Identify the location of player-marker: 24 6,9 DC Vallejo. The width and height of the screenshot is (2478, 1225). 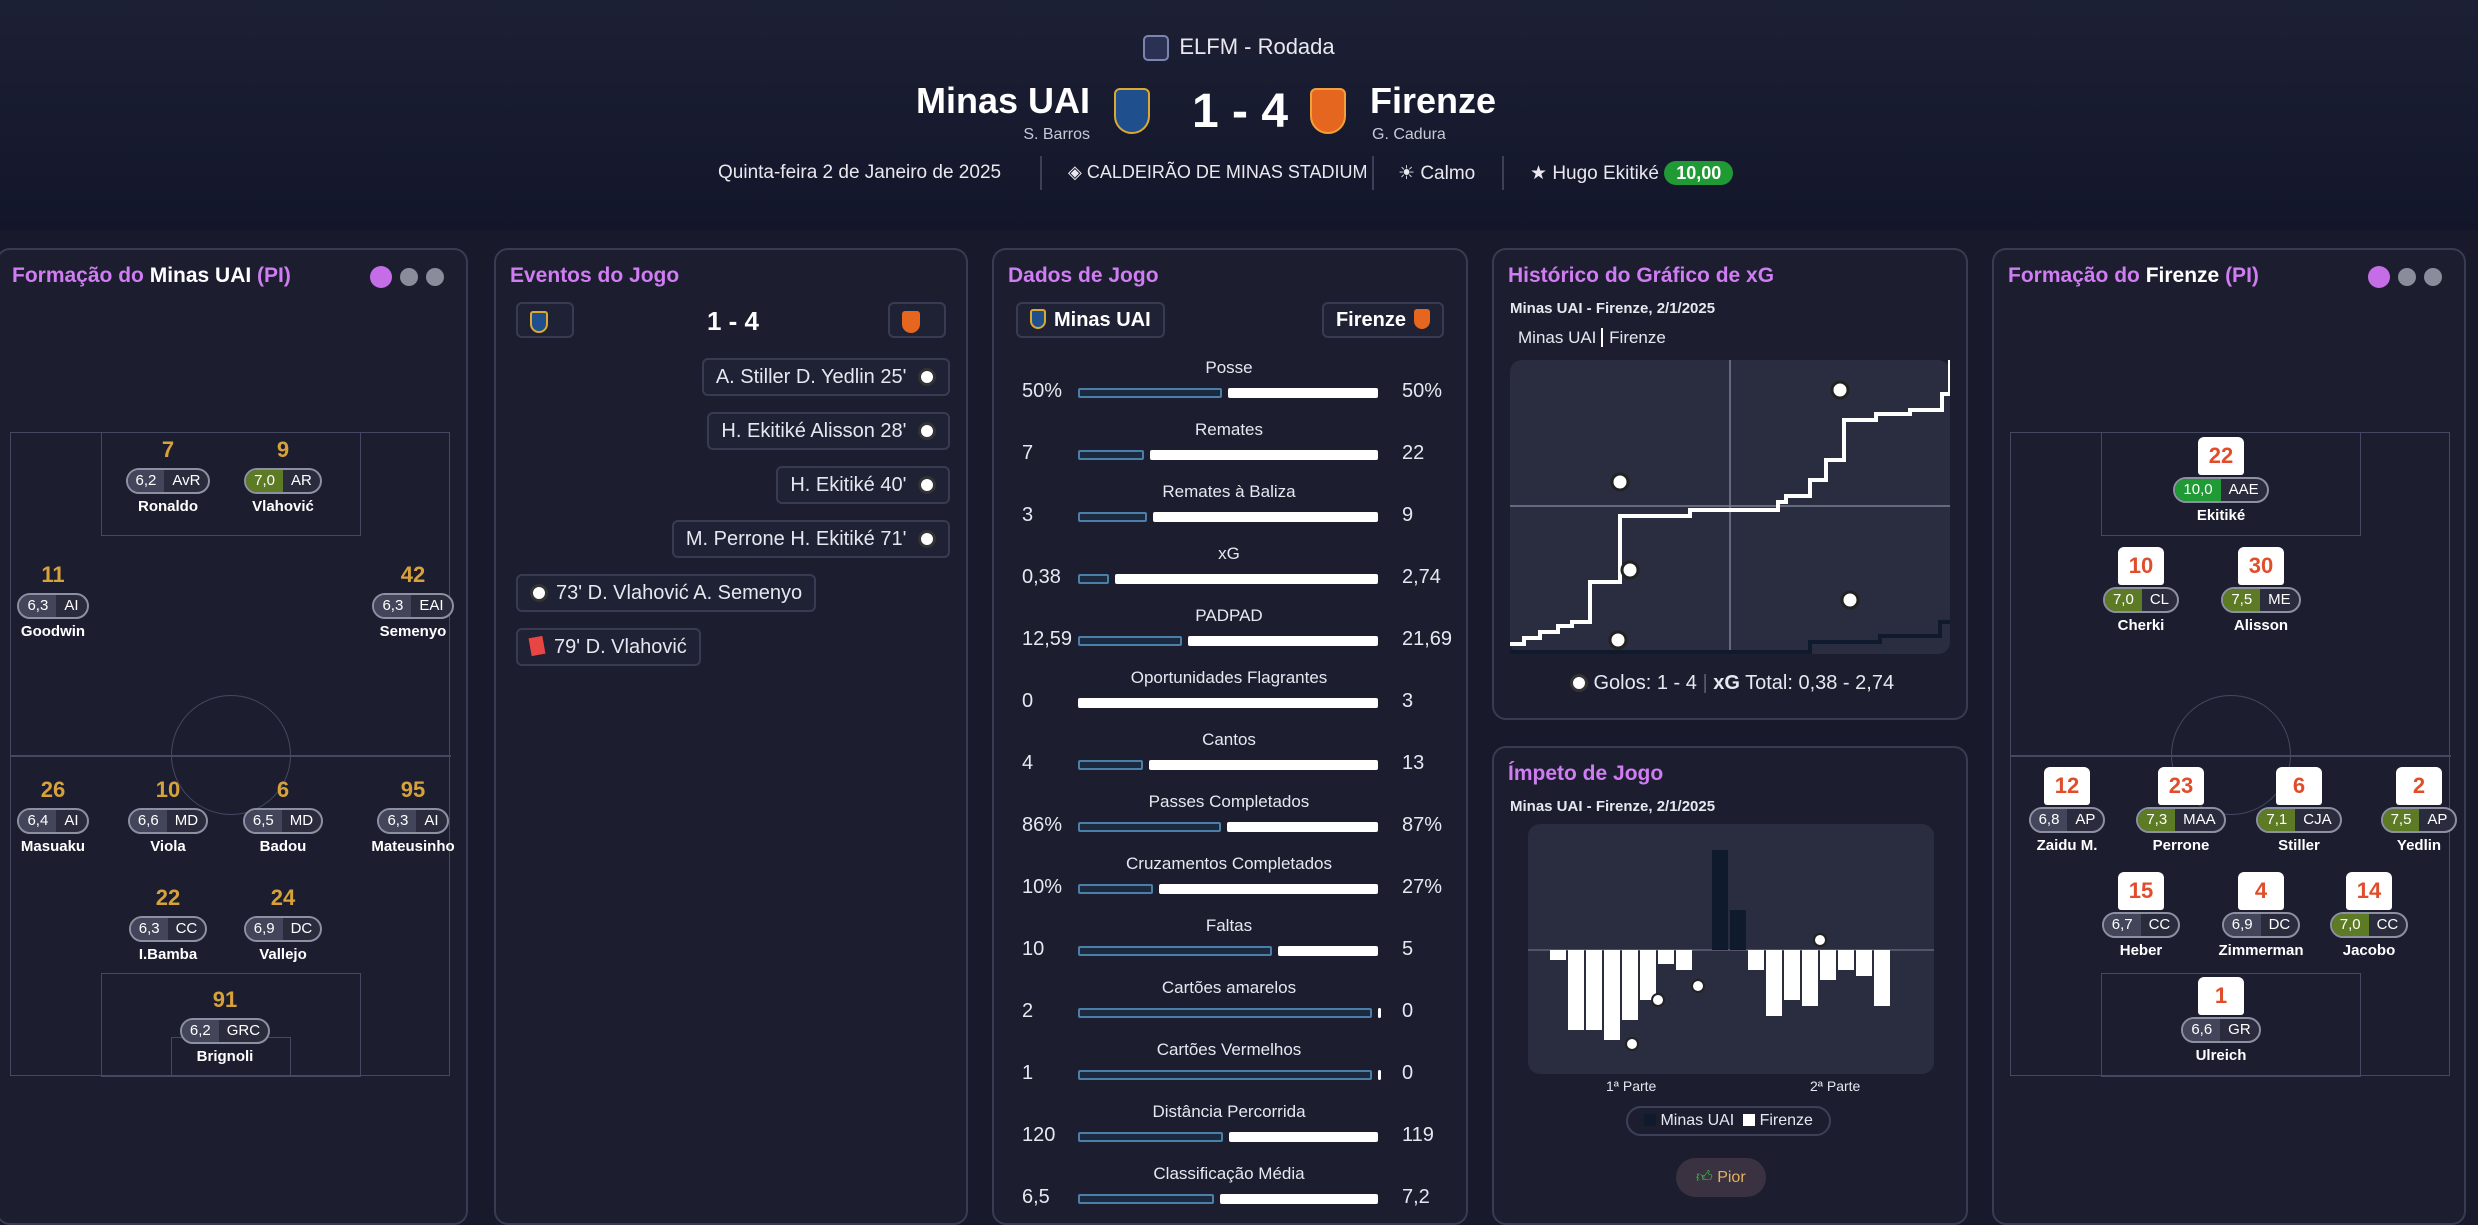
(283, 921).